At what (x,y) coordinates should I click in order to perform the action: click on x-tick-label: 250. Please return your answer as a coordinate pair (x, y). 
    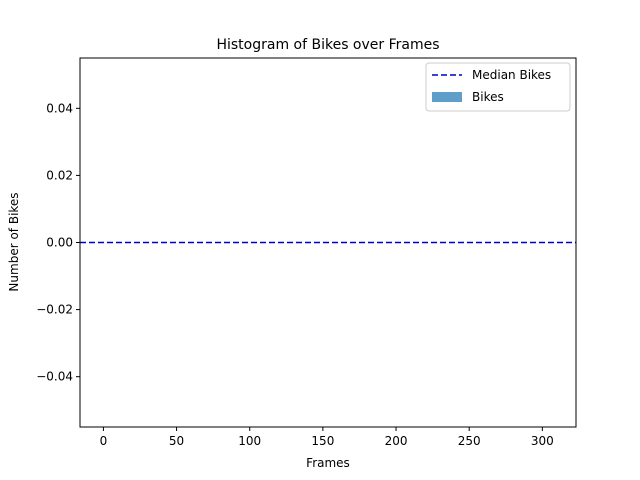
    Looking at the image, I should click on (469, 441).